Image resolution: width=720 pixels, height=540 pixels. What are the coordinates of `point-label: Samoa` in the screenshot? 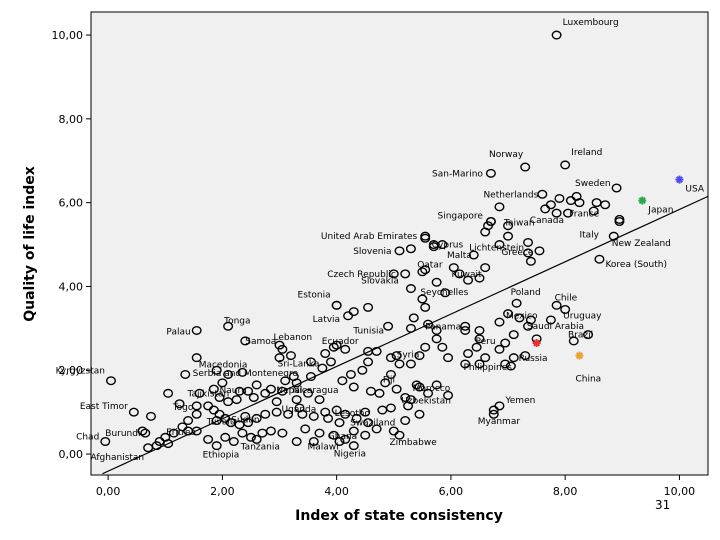 It's located at (260, 342).